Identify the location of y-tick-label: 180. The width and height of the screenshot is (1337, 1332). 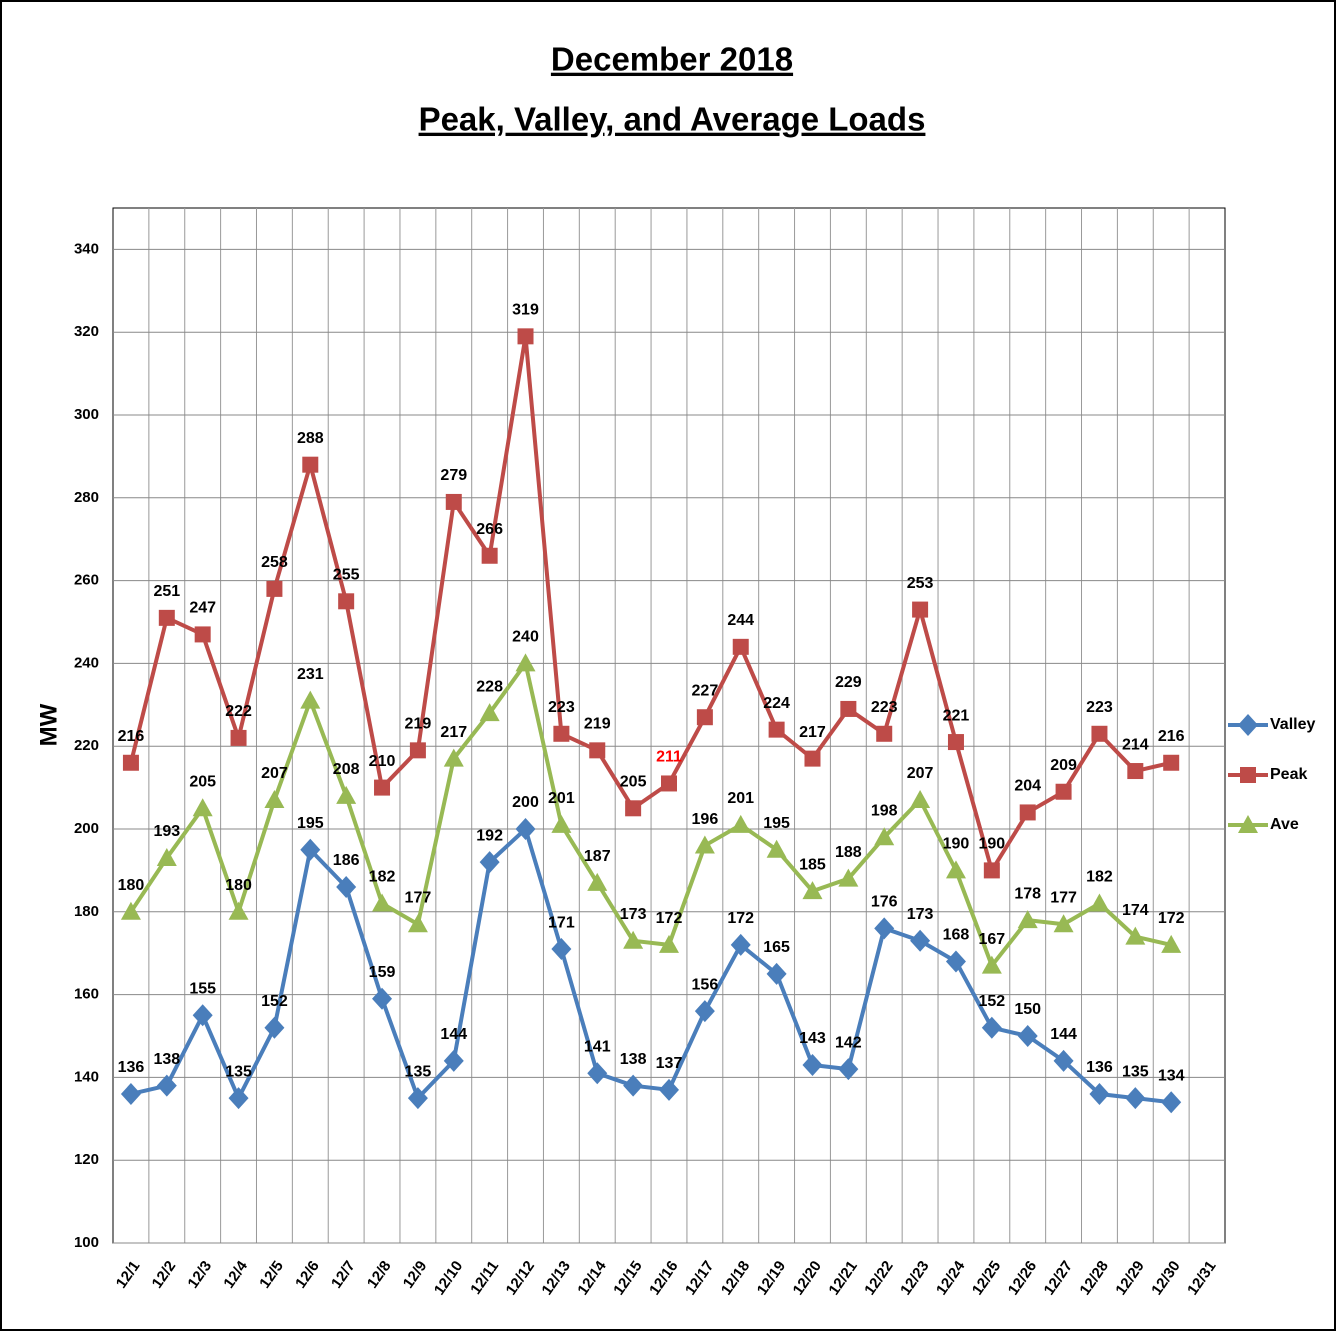
(86, 911).